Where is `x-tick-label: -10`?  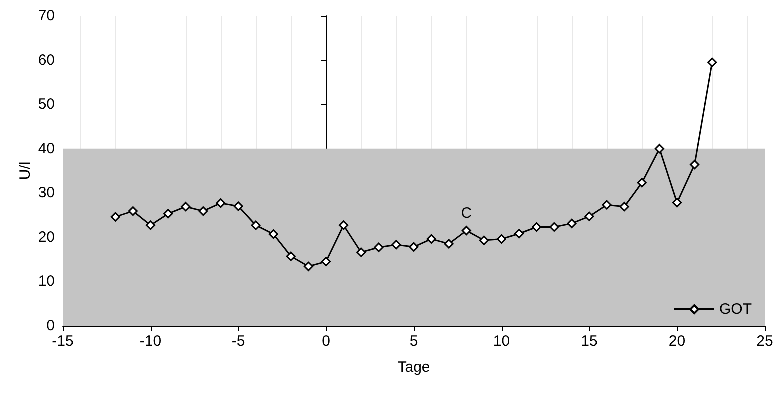
x-tick-label: -10 is located at coordinates (151, 341).